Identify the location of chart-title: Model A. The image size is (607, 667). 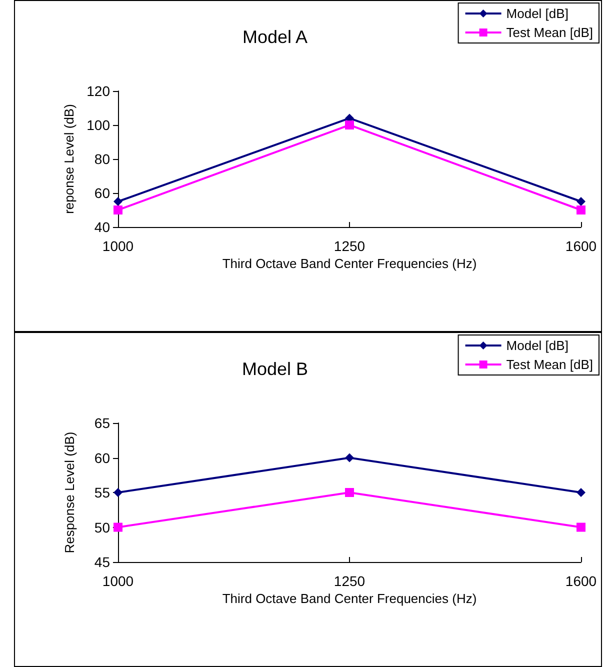
(275, 37).